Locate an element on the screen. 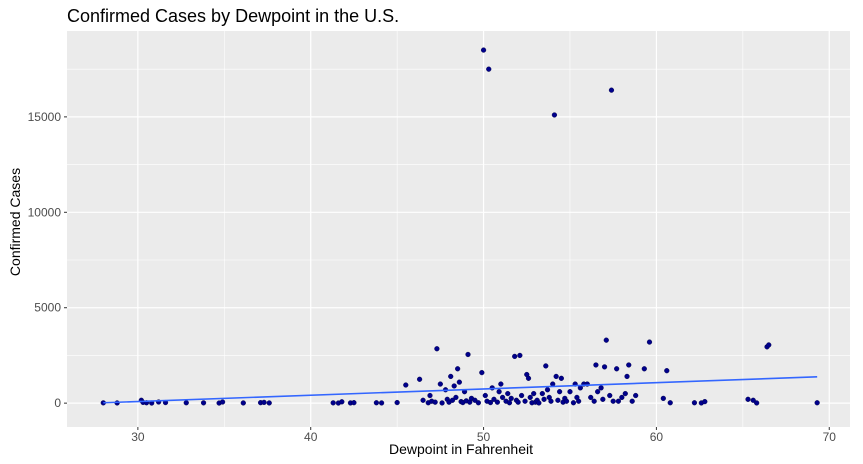  y-tick-label: 5000 is located at coordinates (47, 308).